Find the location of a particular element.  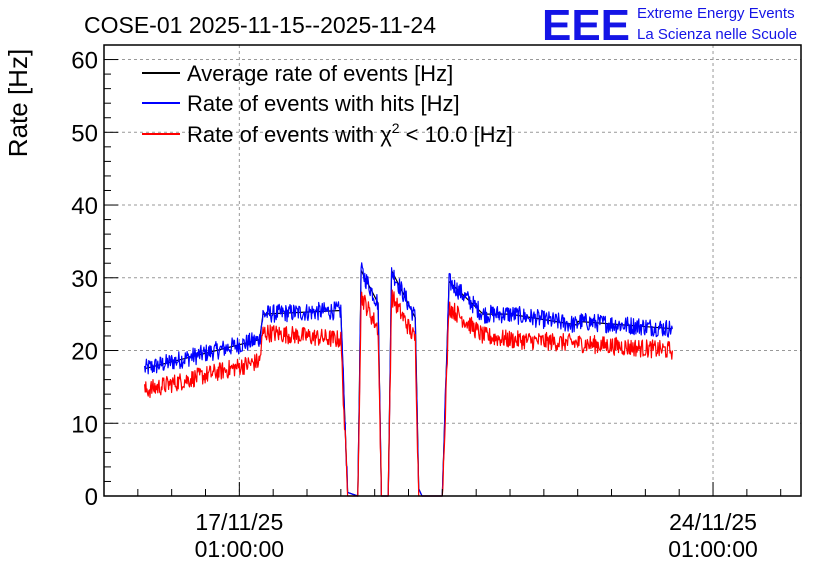

x-tick-date-1: 24/11/25 is located at coordinates (713, 522).